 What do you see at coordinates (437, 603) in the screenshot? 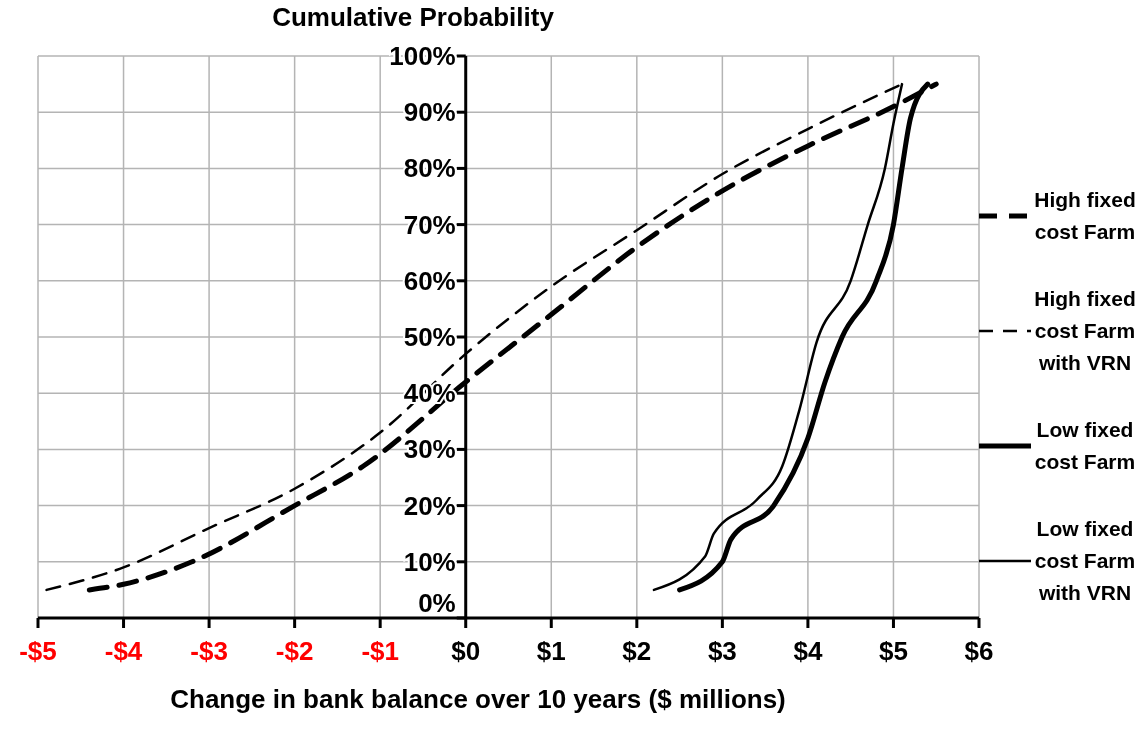
I see `y-tick-label: 0%` at bounding box center [437, 603].